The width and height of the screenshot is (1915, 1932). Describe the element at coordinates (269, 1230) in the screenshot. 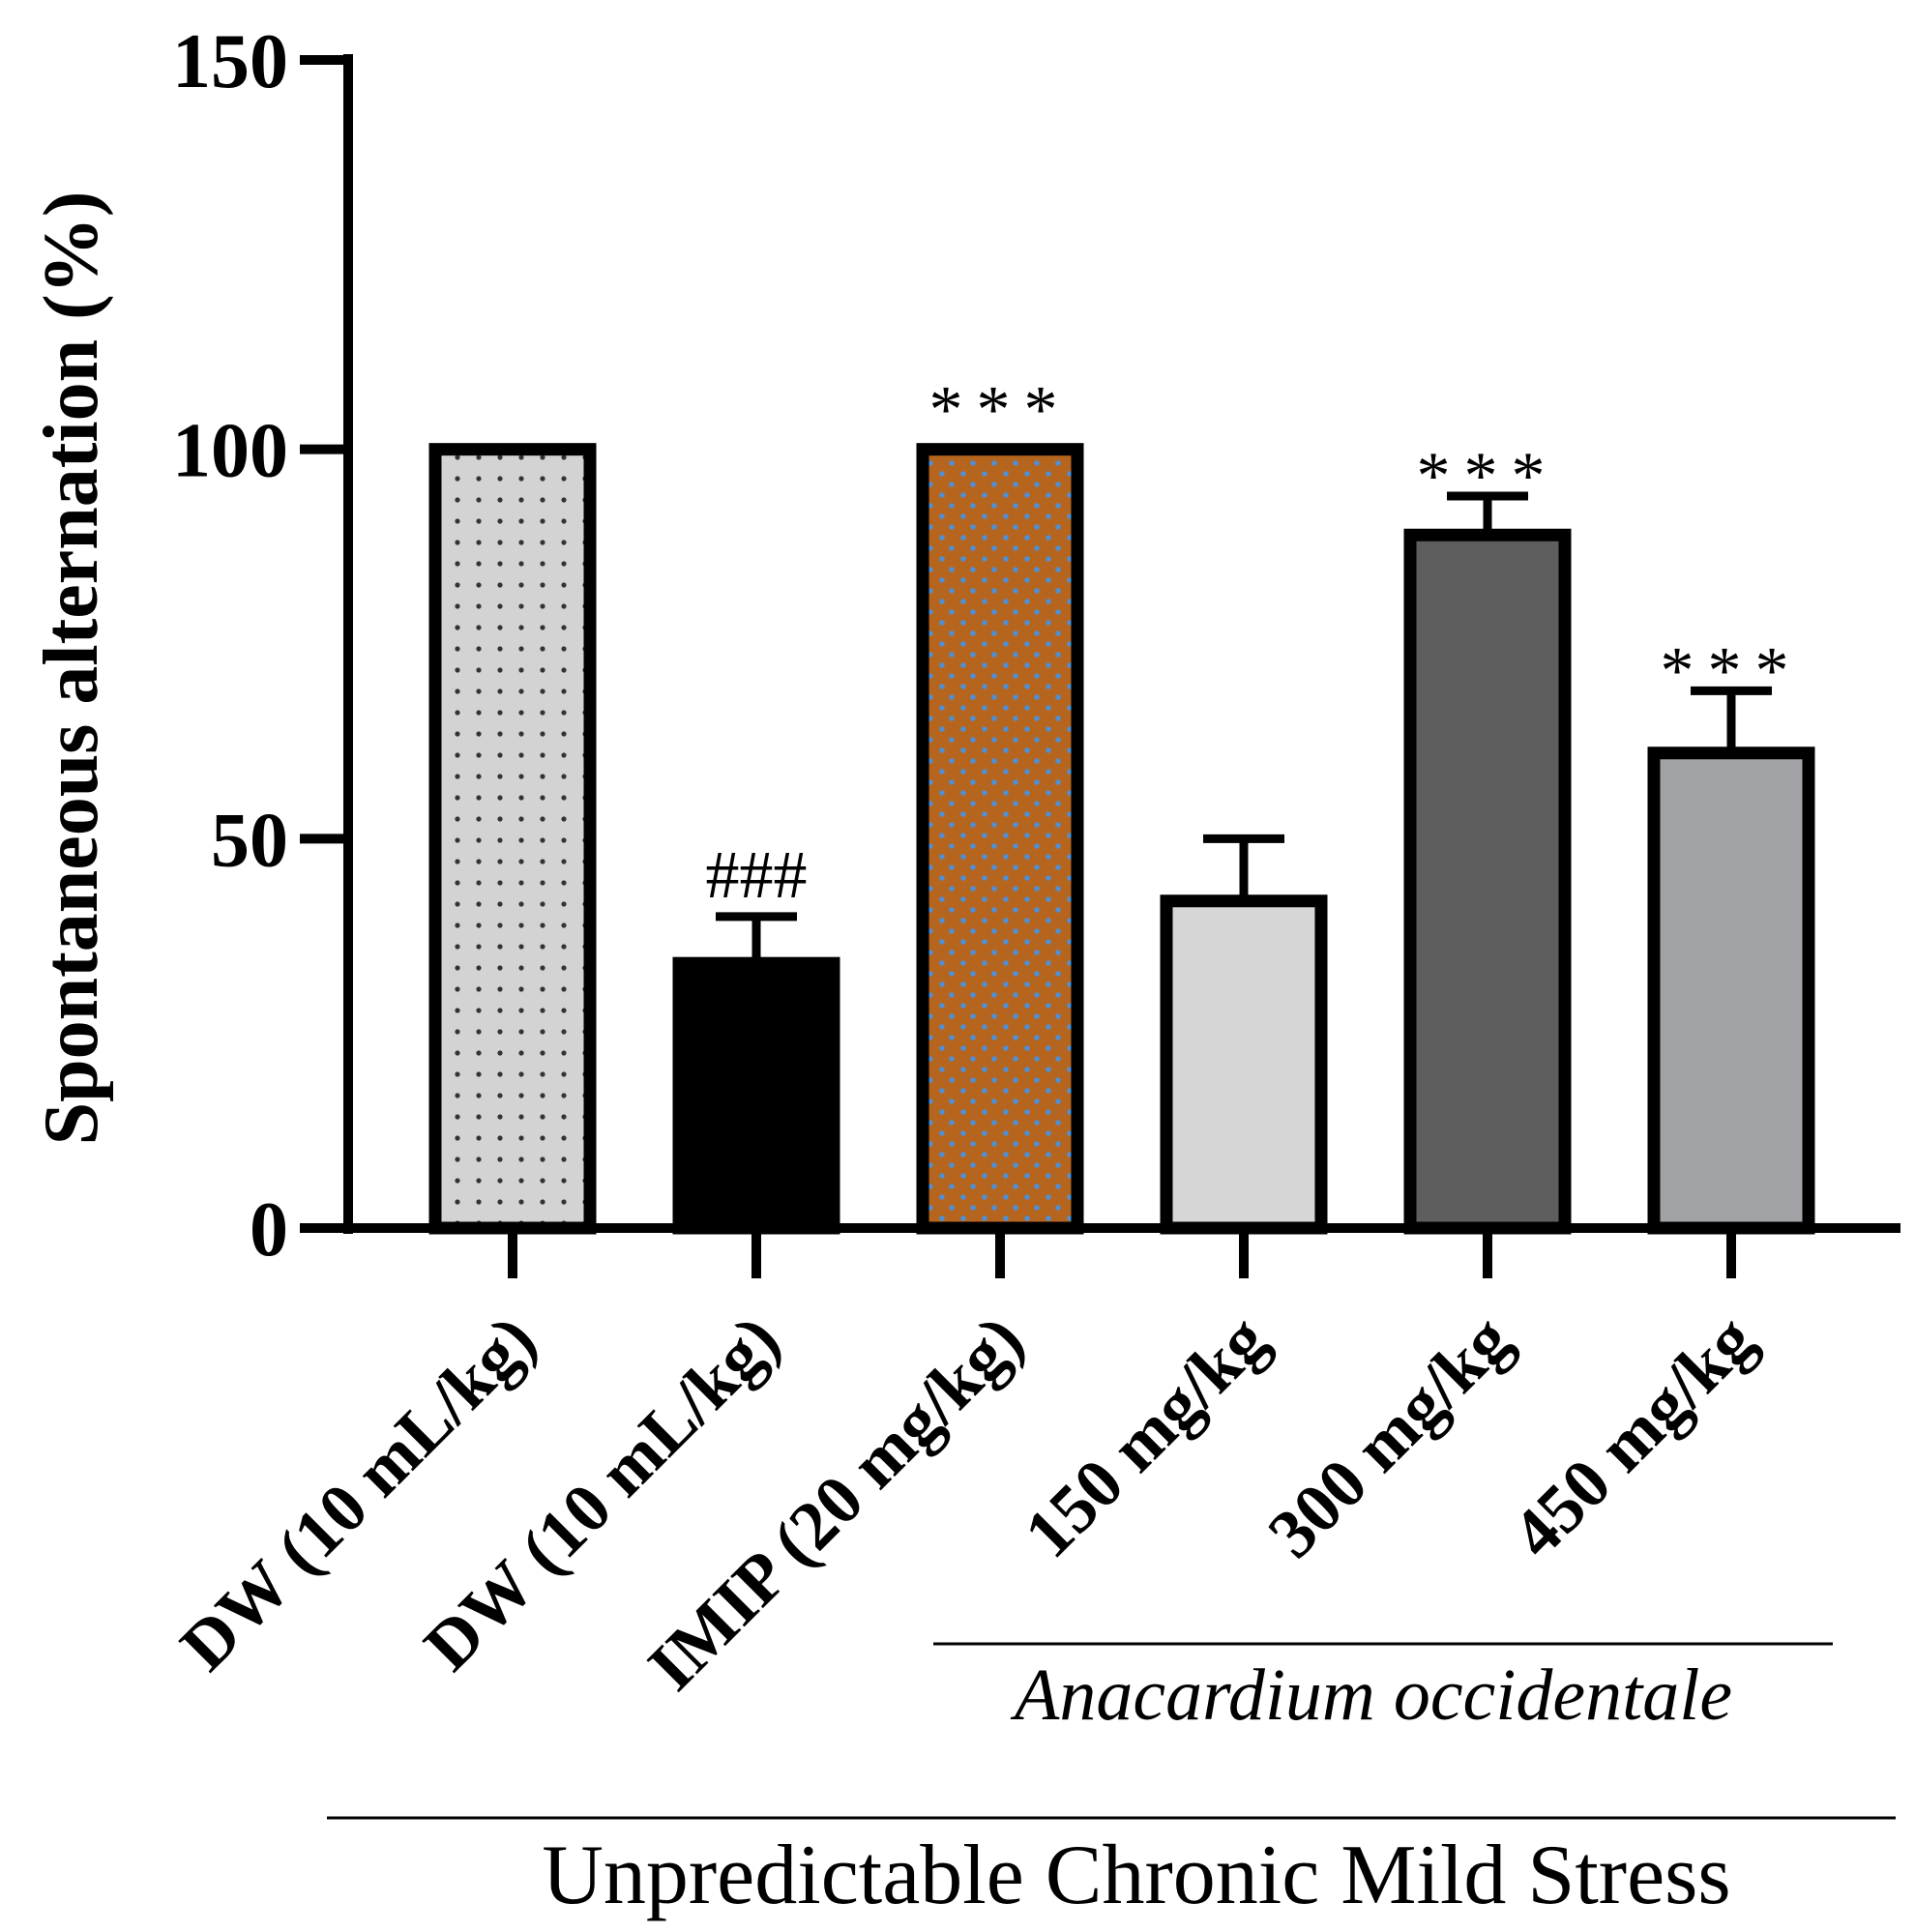

I see `y-tick-label: 0` at that location.